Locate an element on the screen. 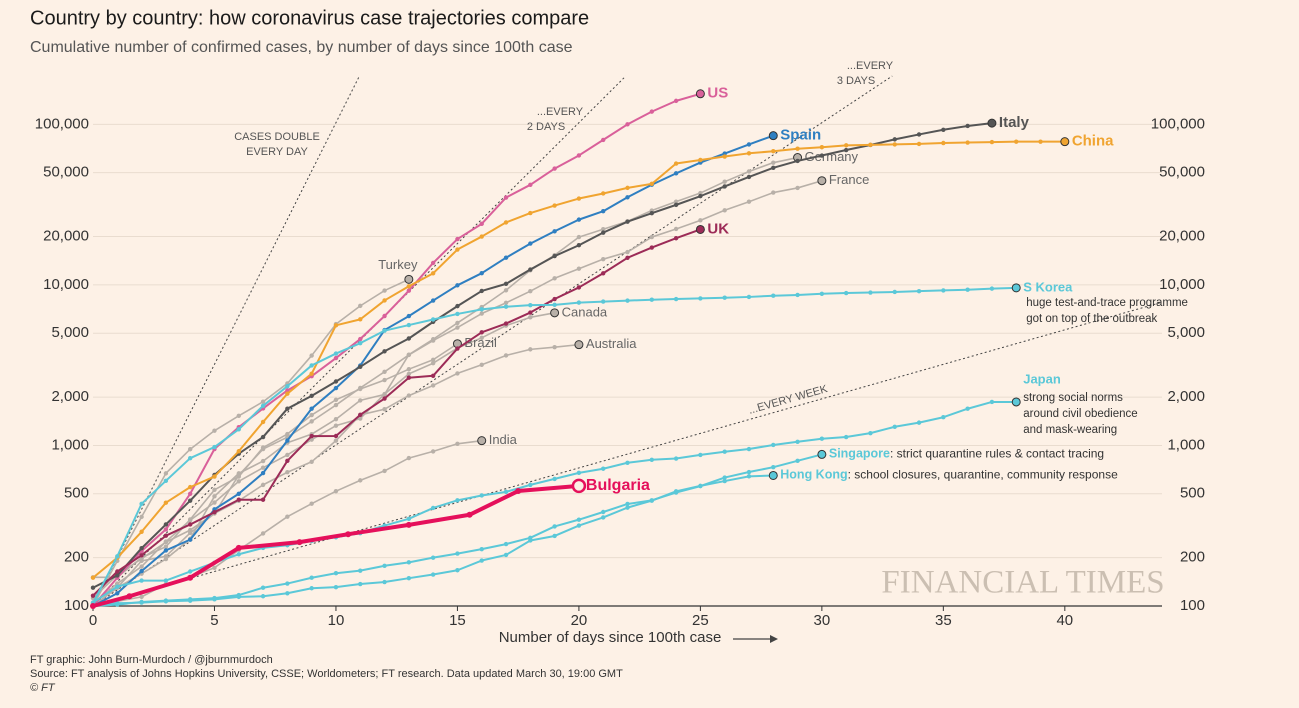  reference-line-label: CASES DOUBLE is located at coordinates (277, 137).